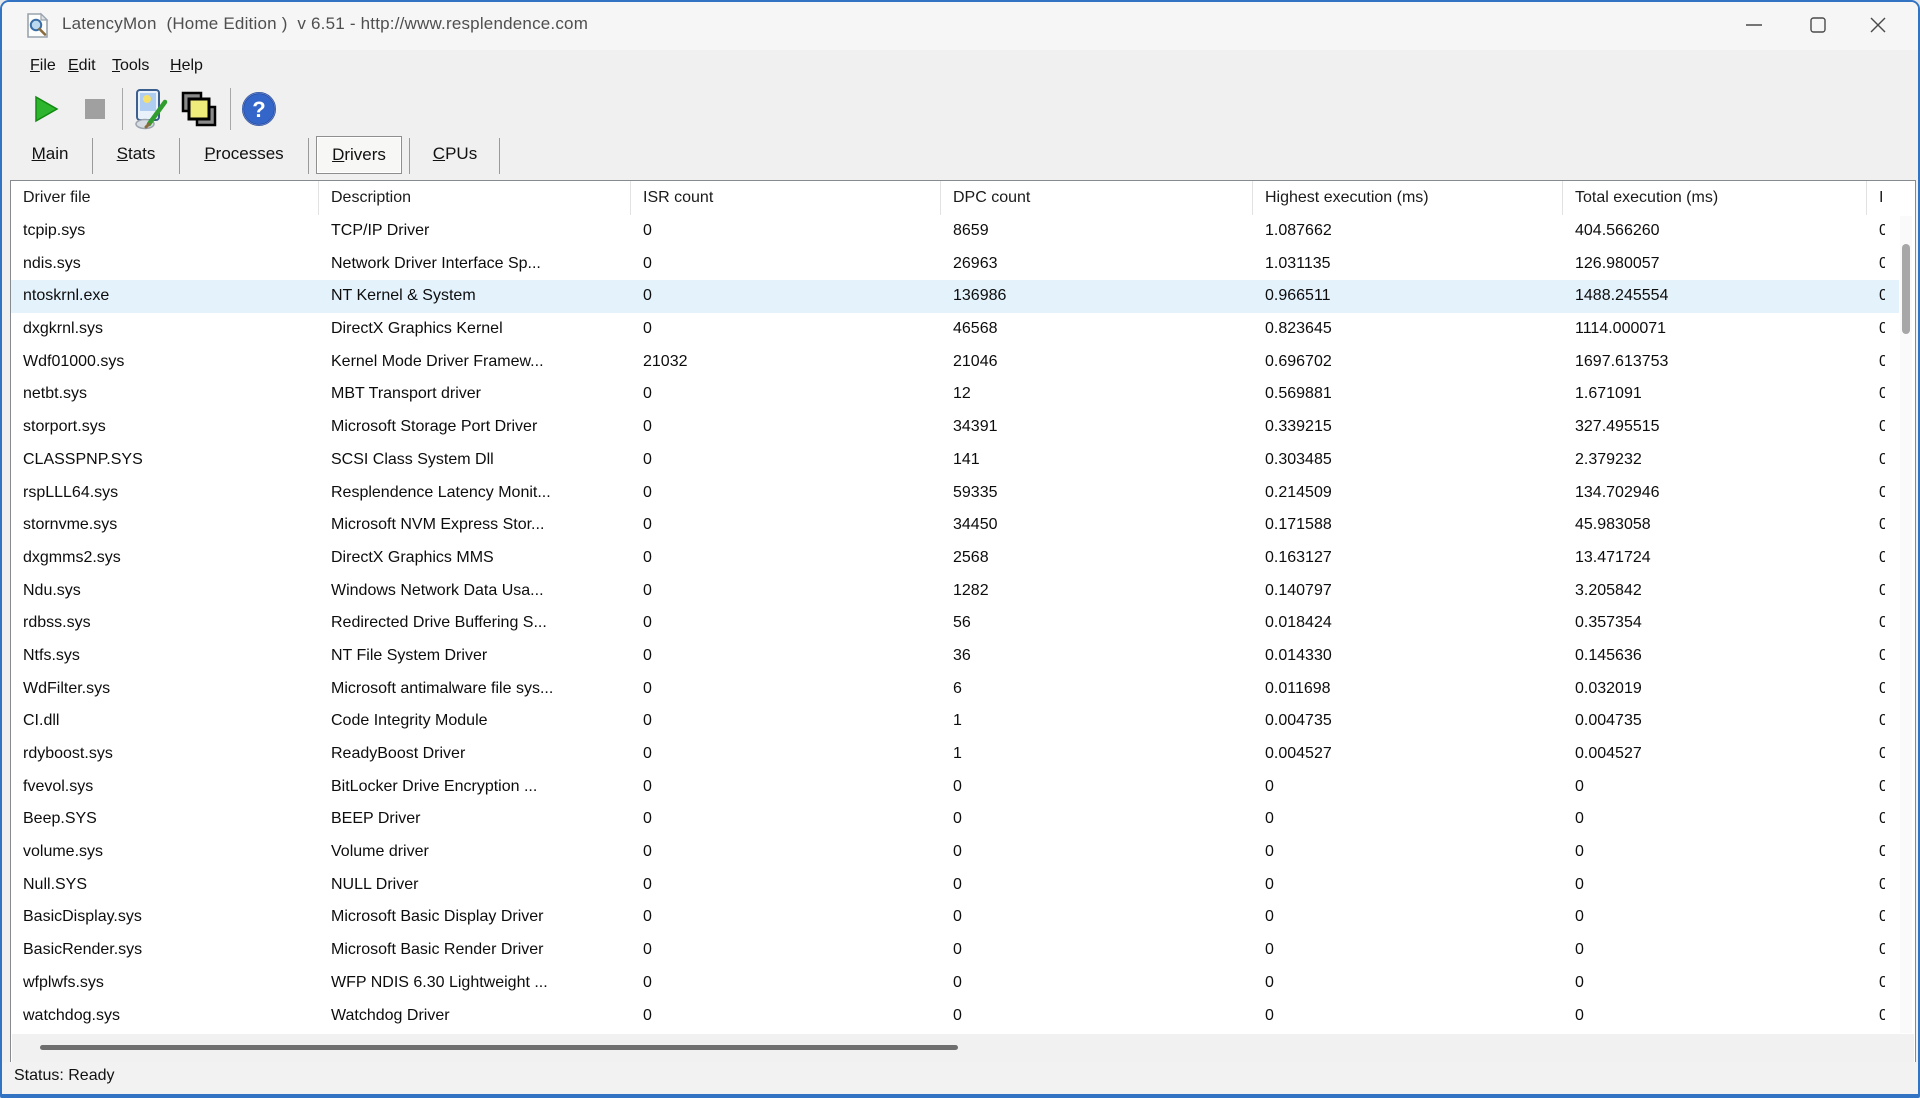 The width and height of the screenshot is (1920, 1098). What do you see at coordinates (375, 884) in the screenshot?
I see `cell-description: NULL Driver` at bounding box center [375, 884].